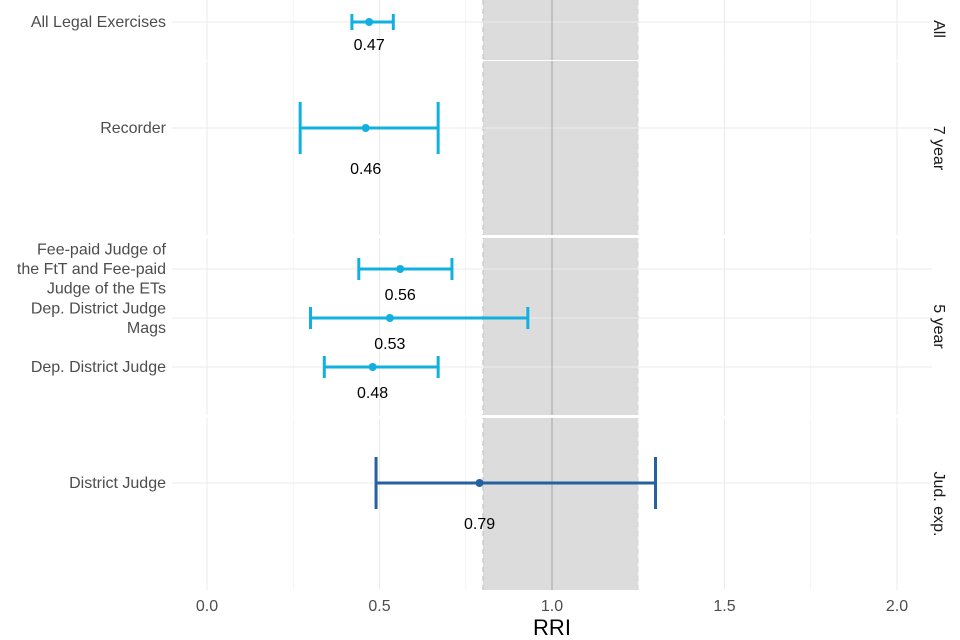 This screenshot has width=960, height=640. Describe the element at coordinates (91, 269) in the screenshot. I see `category-label: the FtT and Fee-paid` at that location.